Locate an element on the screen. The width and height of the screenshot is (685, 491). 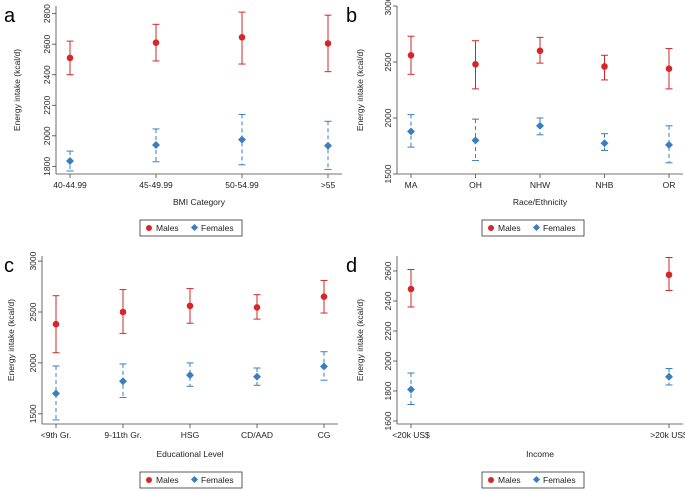
x-axis-title: BMI Category is located at coordinates (199, 202).